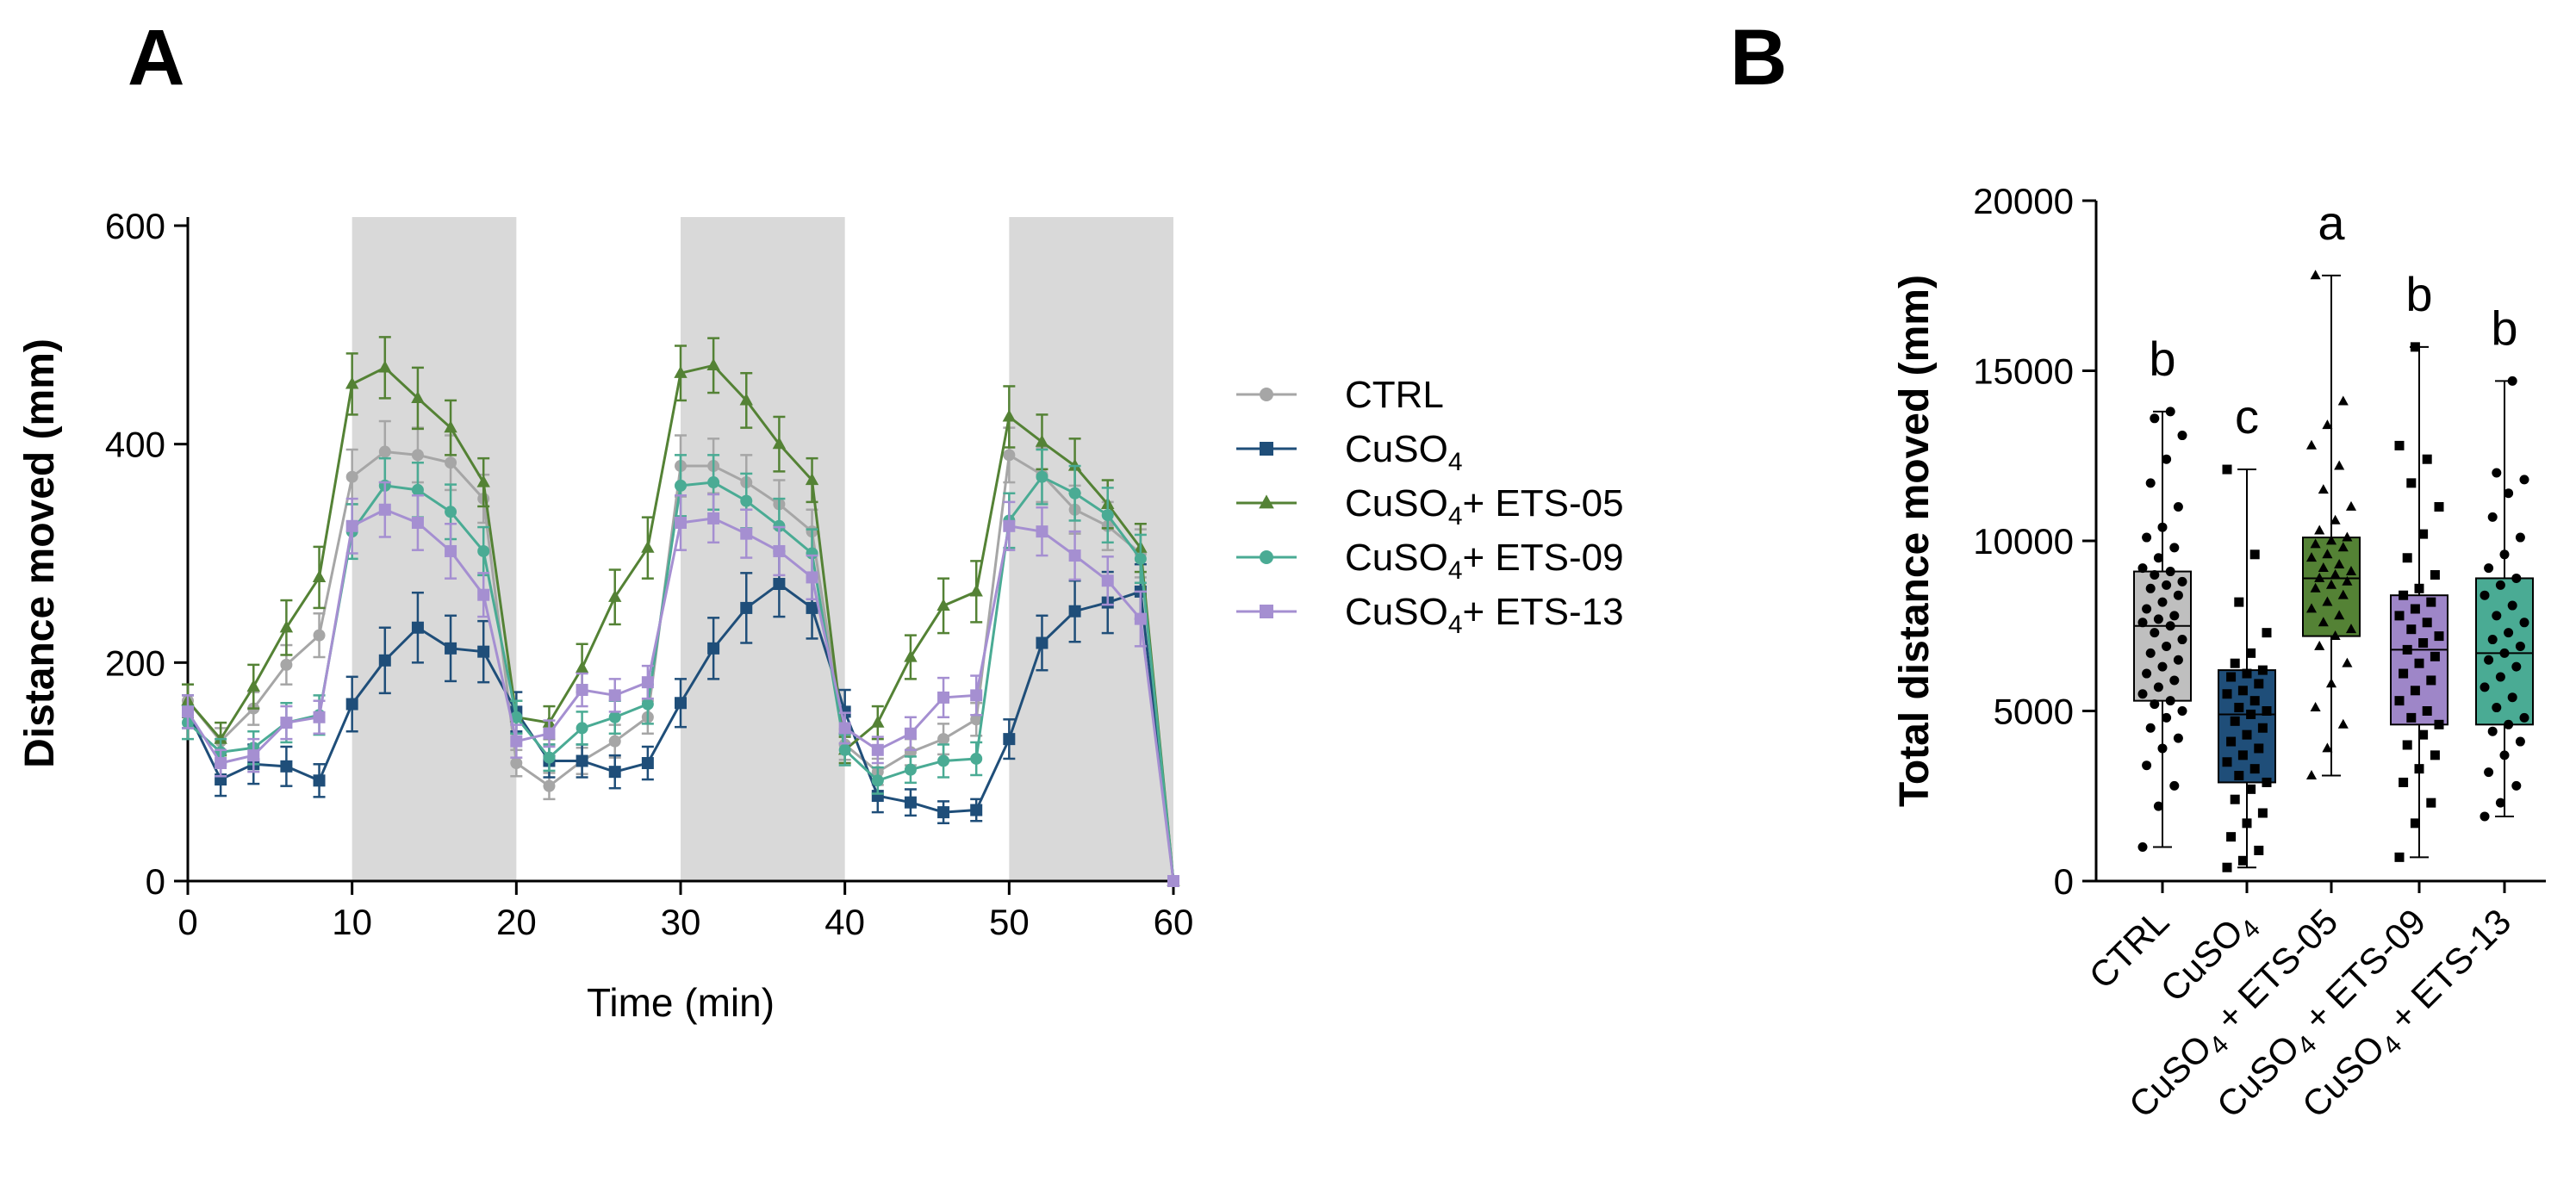 The height and width of the screenshot is (1198, 2576). What do you see at coordinates (40, 553) in the screenshot?
I see `y-axis-title: Distance moved (mm)` at bounding box center [40, 553].